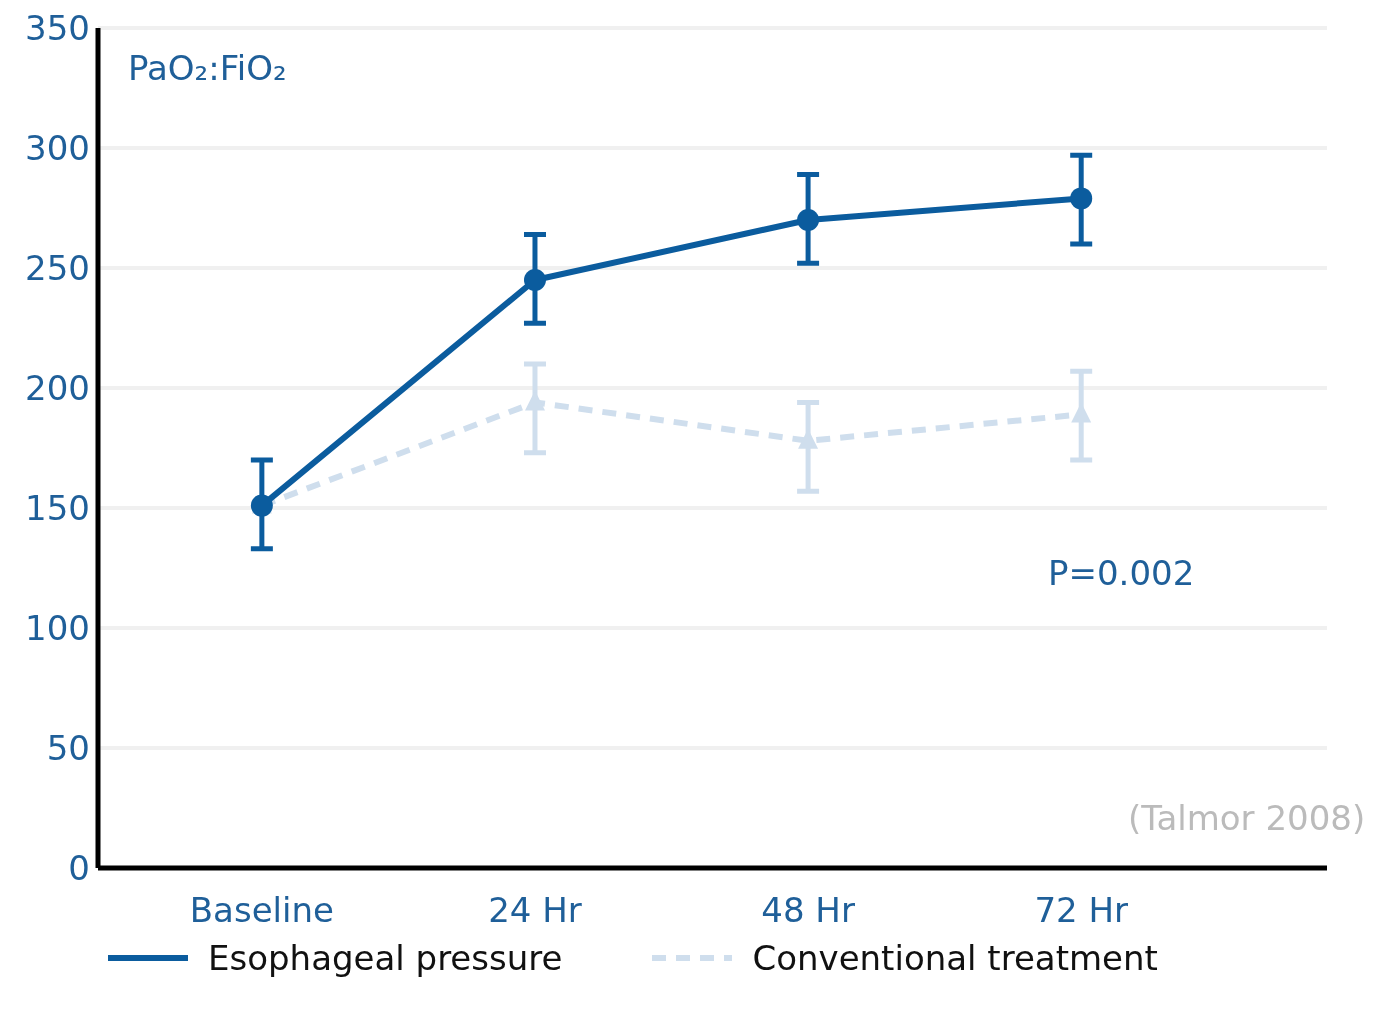 The width and height of the screenshot is (1395, 1015). Describe the element at coordinates (385, 958) in the screenshot. I see `legend-label: Esophageal pressure` at that location.